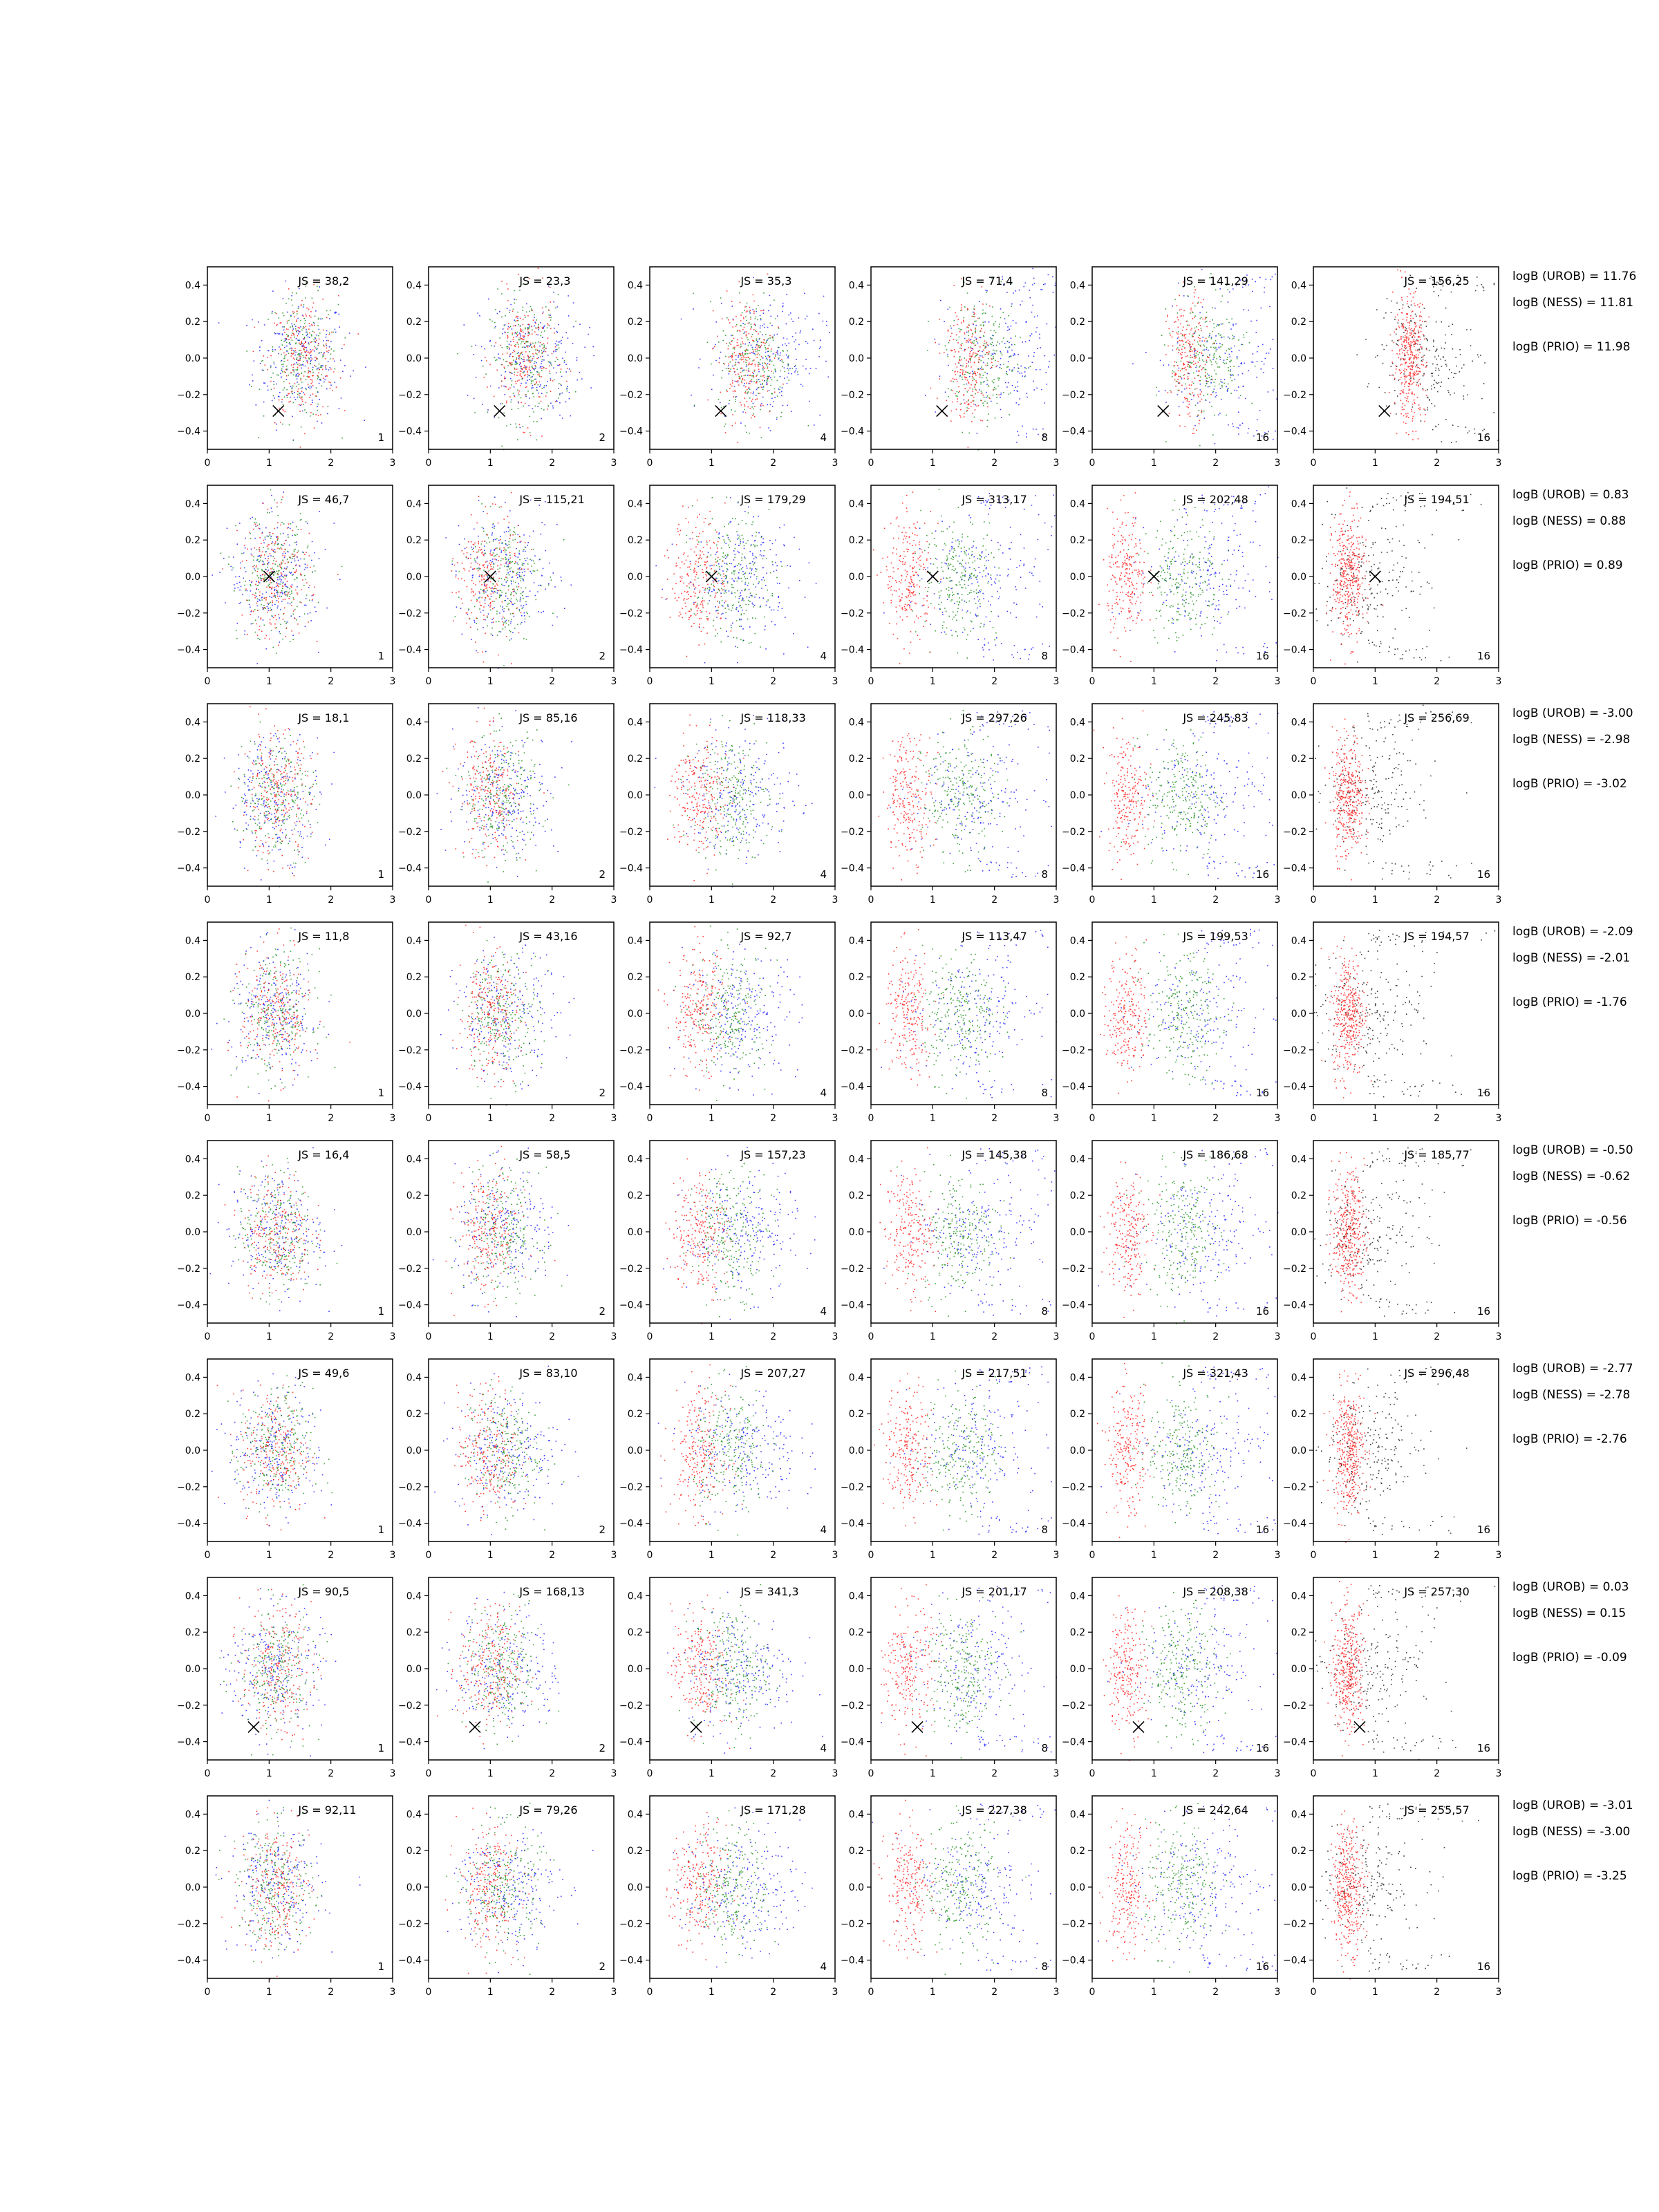 Image resolution: width=1659 pixels, height=2212 pixels. I want to click on js-label: JS = 113,47, so click(994, 936).